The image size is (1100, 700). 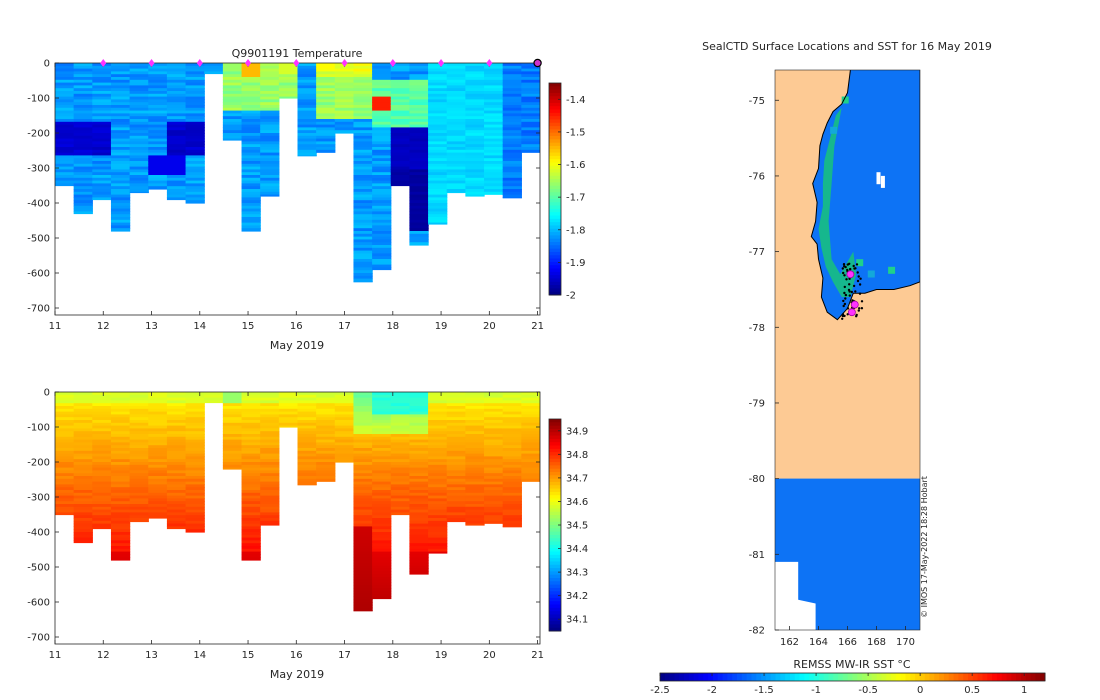 I want to click on colorbar-tick-label: -1.4, so click(x=576, y=100).